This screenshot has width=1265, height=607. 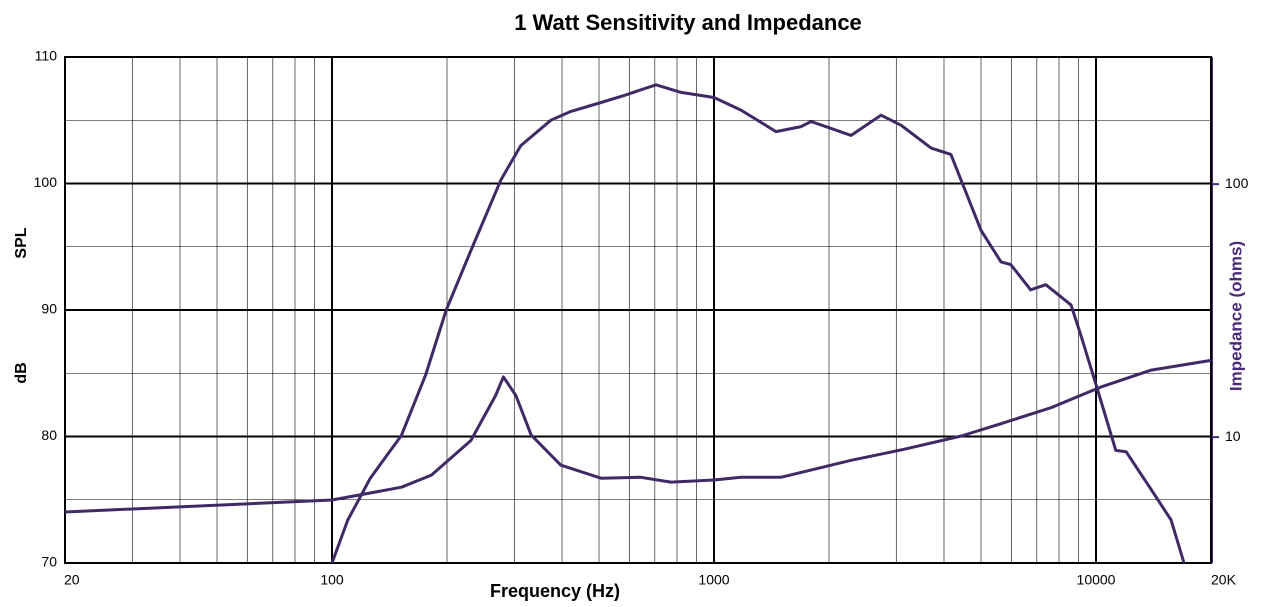 What do you see at coordinates (72, 580) in the screenshot?
I see `x-tick-label: 20` at bounding box center [72, 580].